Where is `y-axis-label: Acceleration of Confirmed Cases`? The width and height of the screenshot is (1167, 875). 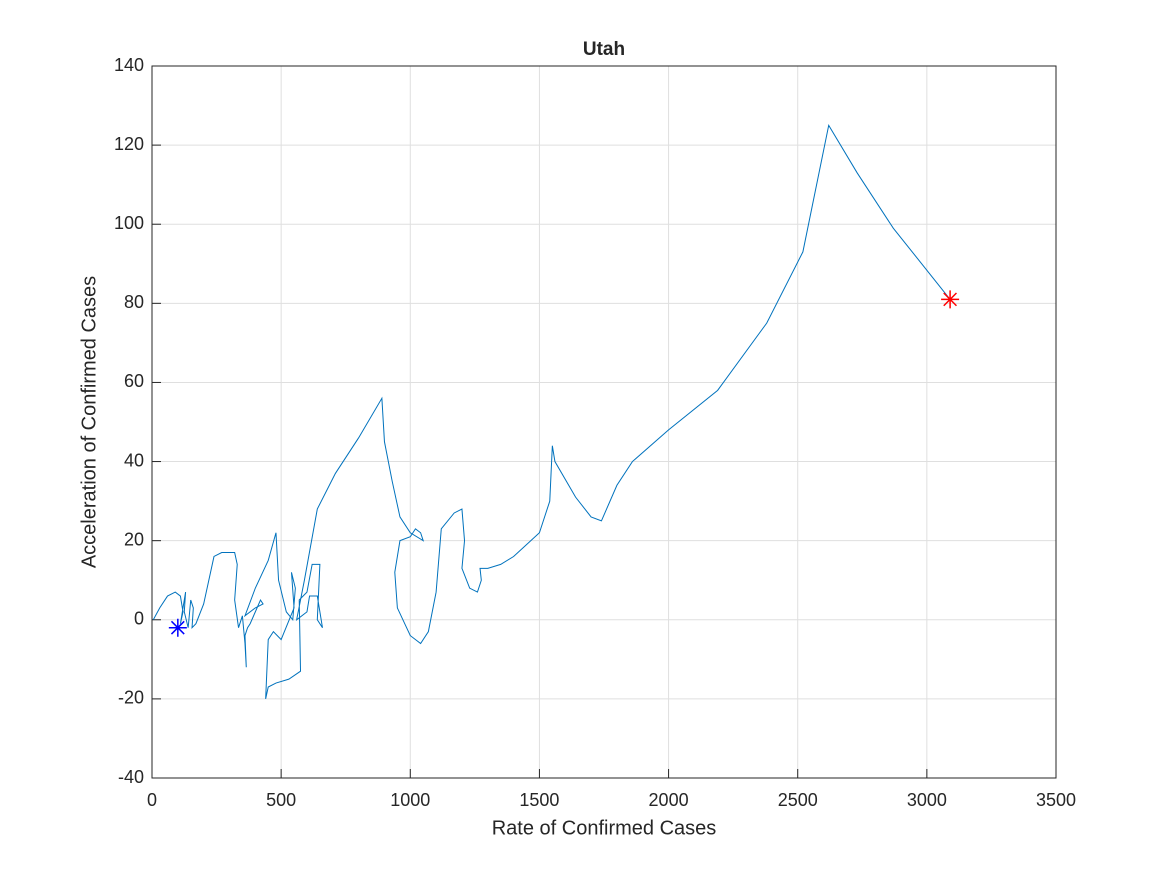 y-axis-label: Acceleration of Confirmed Cases is located at coordinates (89, 422).